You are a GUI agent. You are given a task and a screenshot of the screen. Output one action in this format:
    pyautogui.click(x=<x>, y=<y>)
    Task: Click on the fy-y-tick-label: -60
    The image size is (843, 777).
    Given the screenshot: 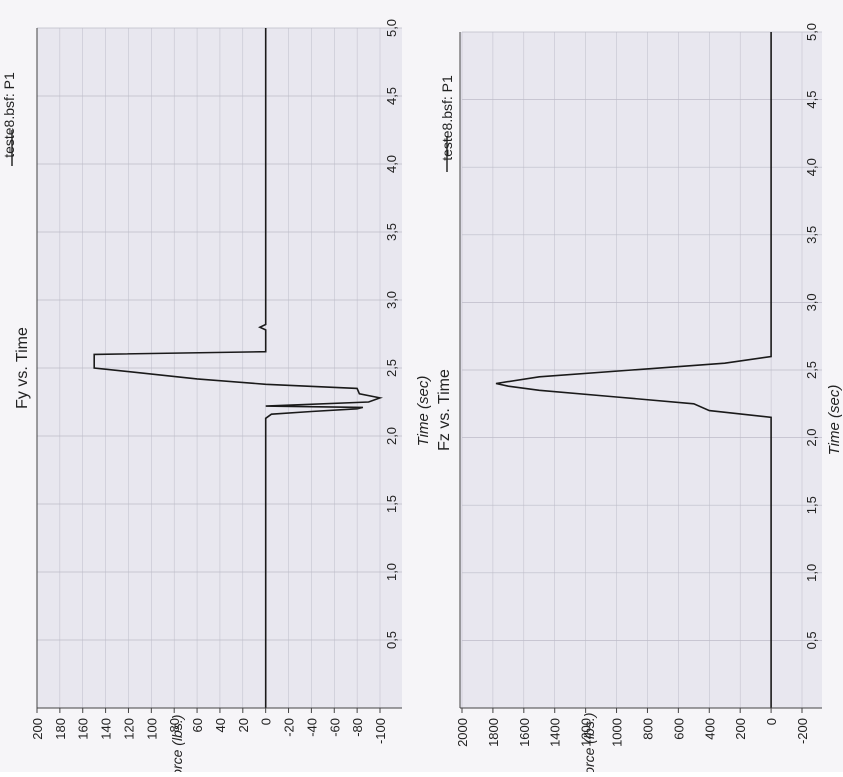 What is the action you would take?
    pyautogui.click(x=334, y=727)
    